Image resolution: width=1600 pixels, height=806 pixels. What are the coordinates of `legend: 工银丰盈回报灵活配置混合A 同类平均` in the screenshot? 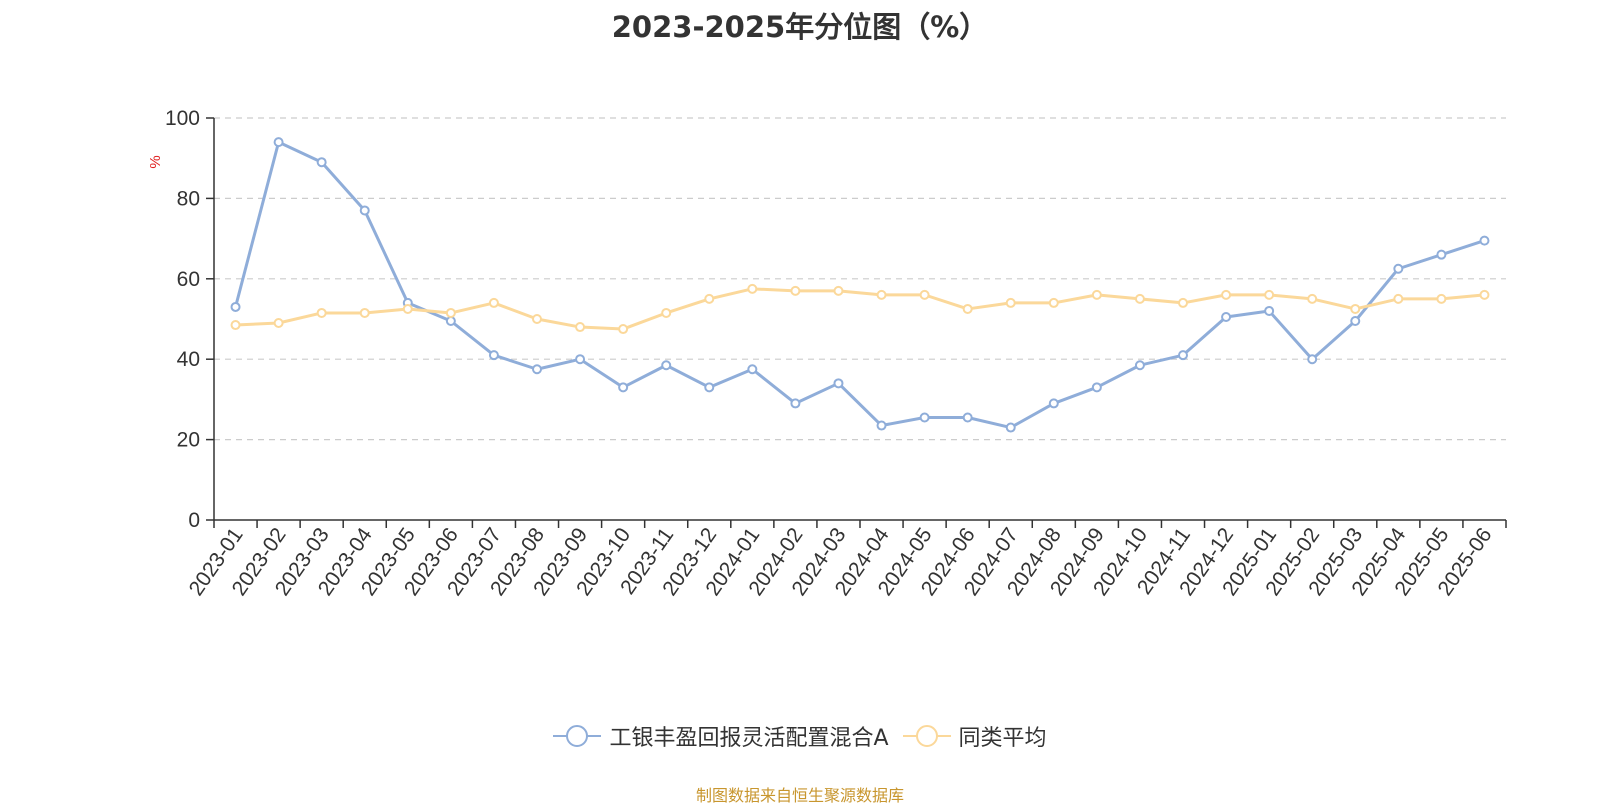 It's located at (800, 736).